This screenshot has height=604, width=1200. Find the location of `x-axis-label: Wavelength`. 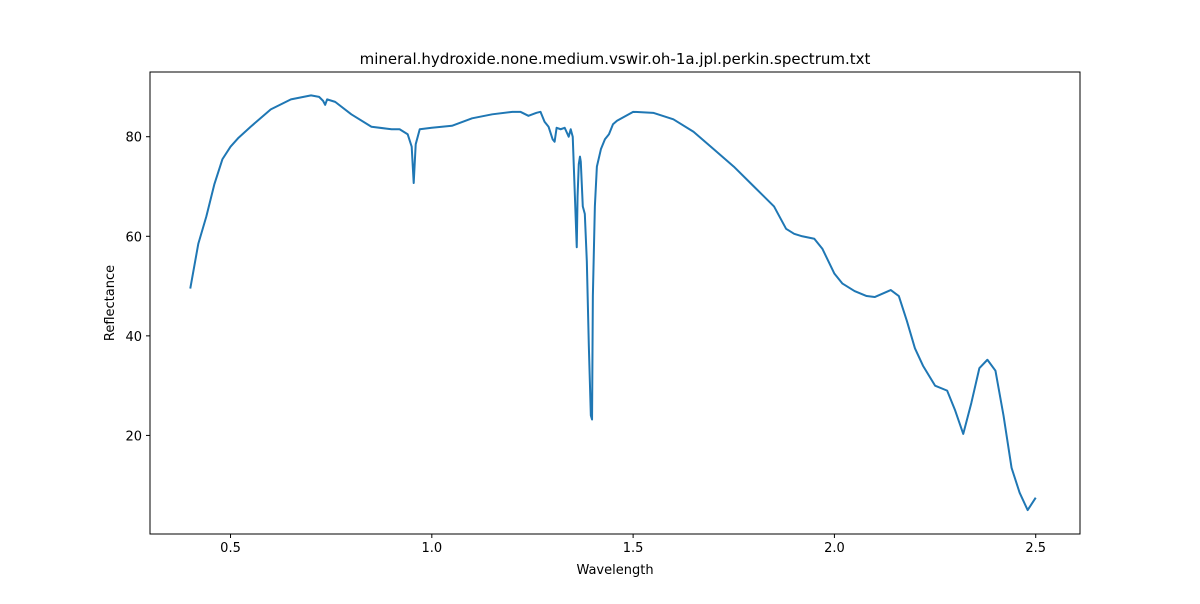

x-axis-label: Wavelength is located at coordinates (614, 570).